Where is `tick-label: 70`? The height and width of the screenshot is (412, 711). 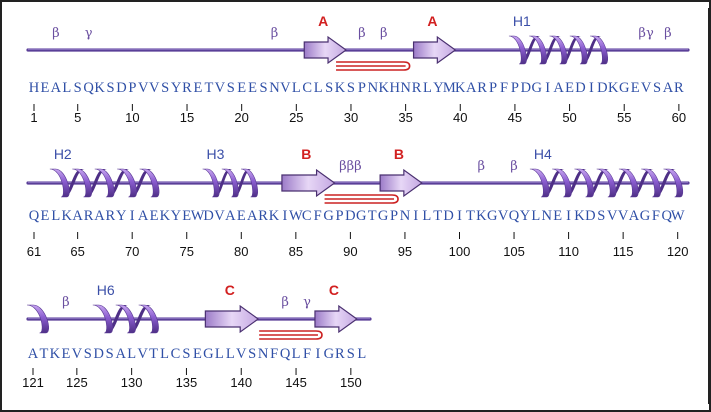 tick-label: 70 is located at coordinates (132, 251).